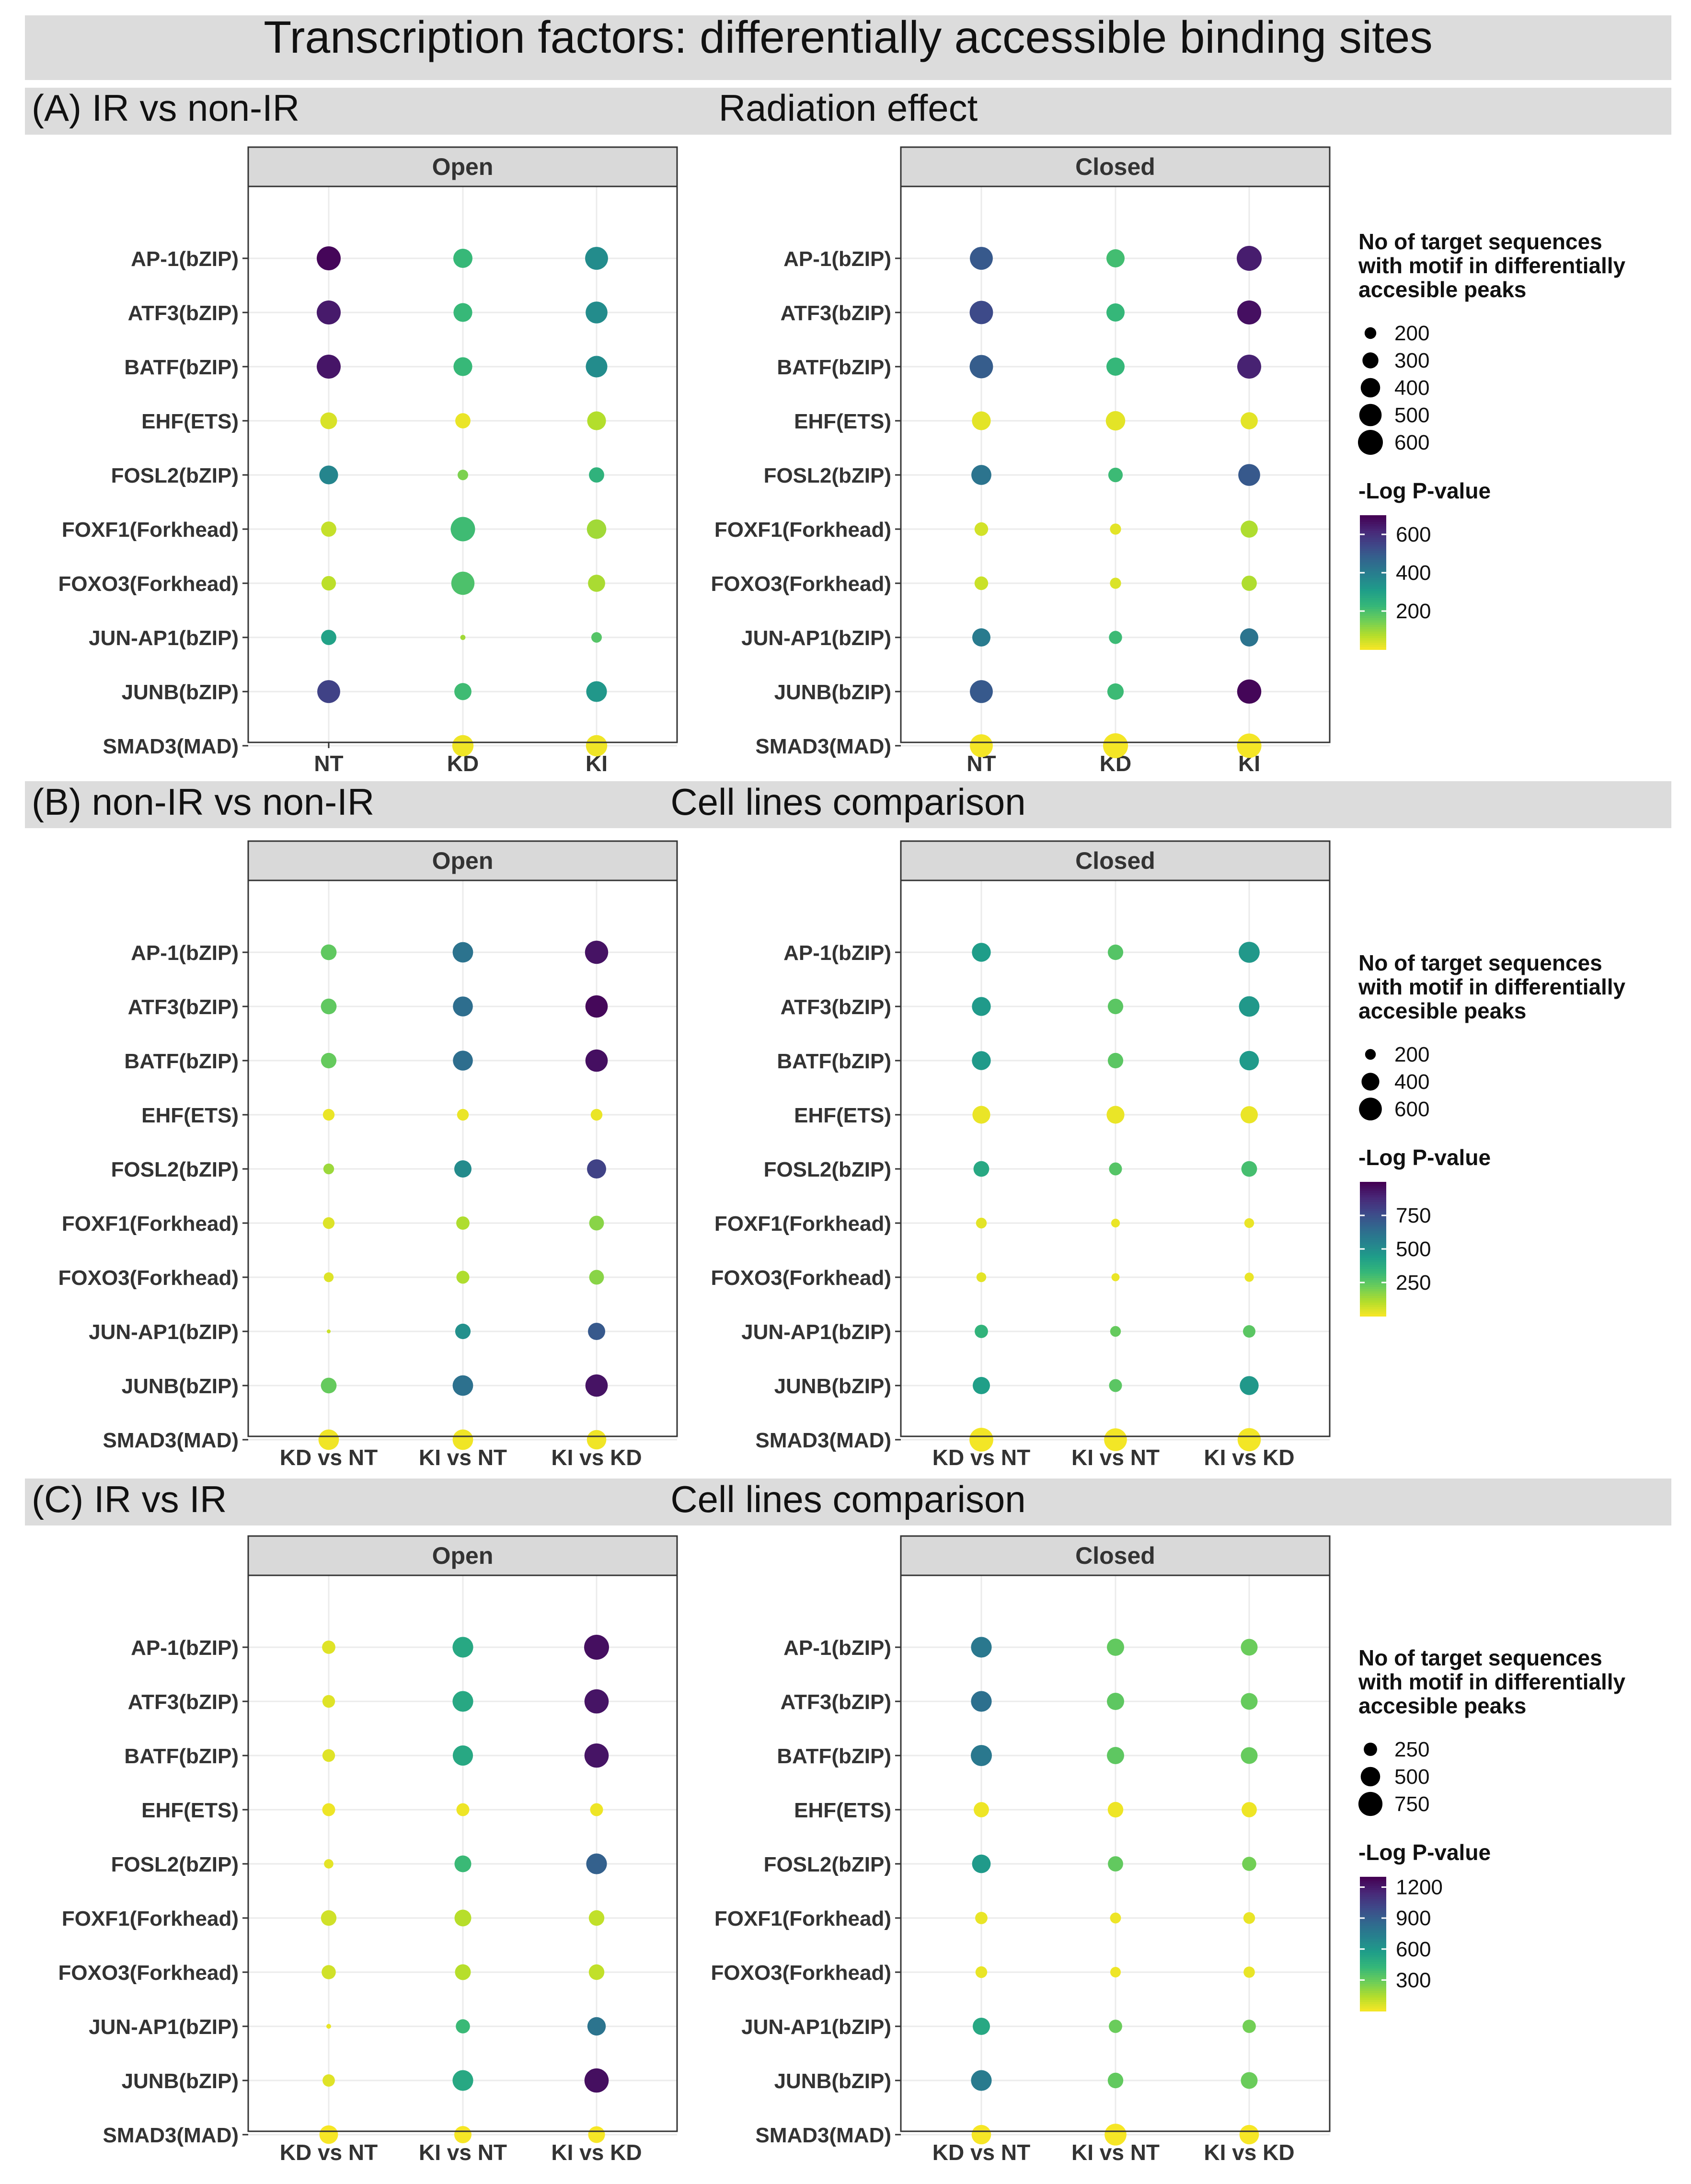 The image size is (1691, 2184). Describe the element at coordinates (1411, 1082) in the screenshot. I see `size-legend-label: 400` at that location.